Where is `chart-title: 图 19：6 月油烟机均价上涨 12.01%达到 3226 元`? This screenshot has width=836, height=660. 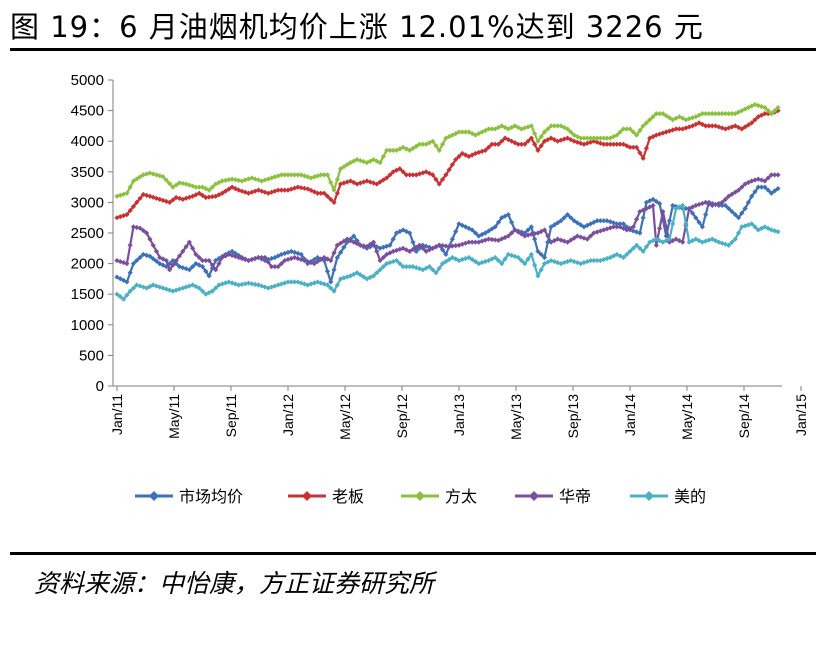 chart-title: 图 19：6 月油烟机均价上涨 12.01%达到 3226 元 is located at coordinates (357, 27).